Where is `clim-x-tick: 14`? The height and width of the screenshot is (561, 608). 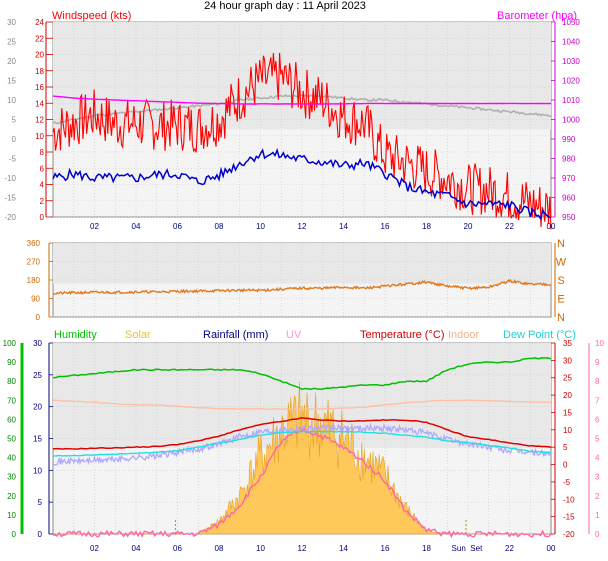 clim-x-tick: 14 is located at coordinates (343, 548).